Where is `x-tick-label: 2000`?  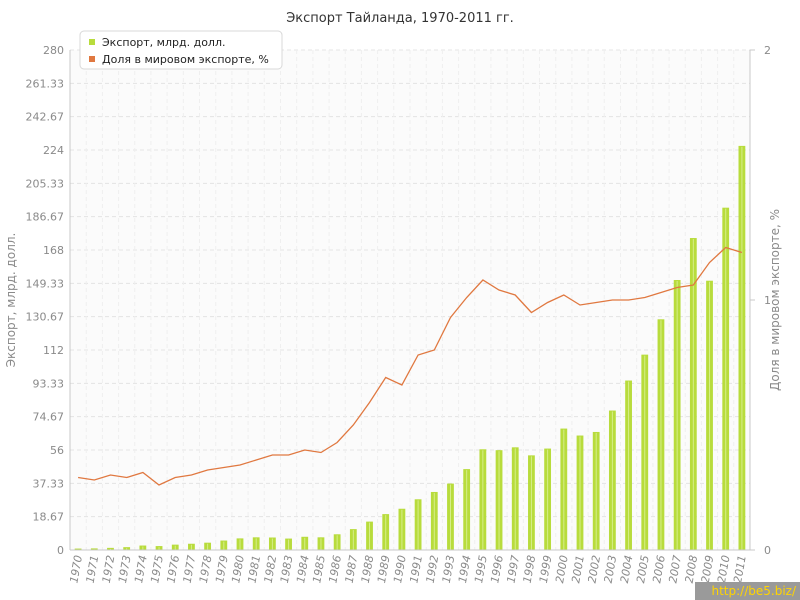 x-tick-label: 2000 is located at coordinates (562, 569).